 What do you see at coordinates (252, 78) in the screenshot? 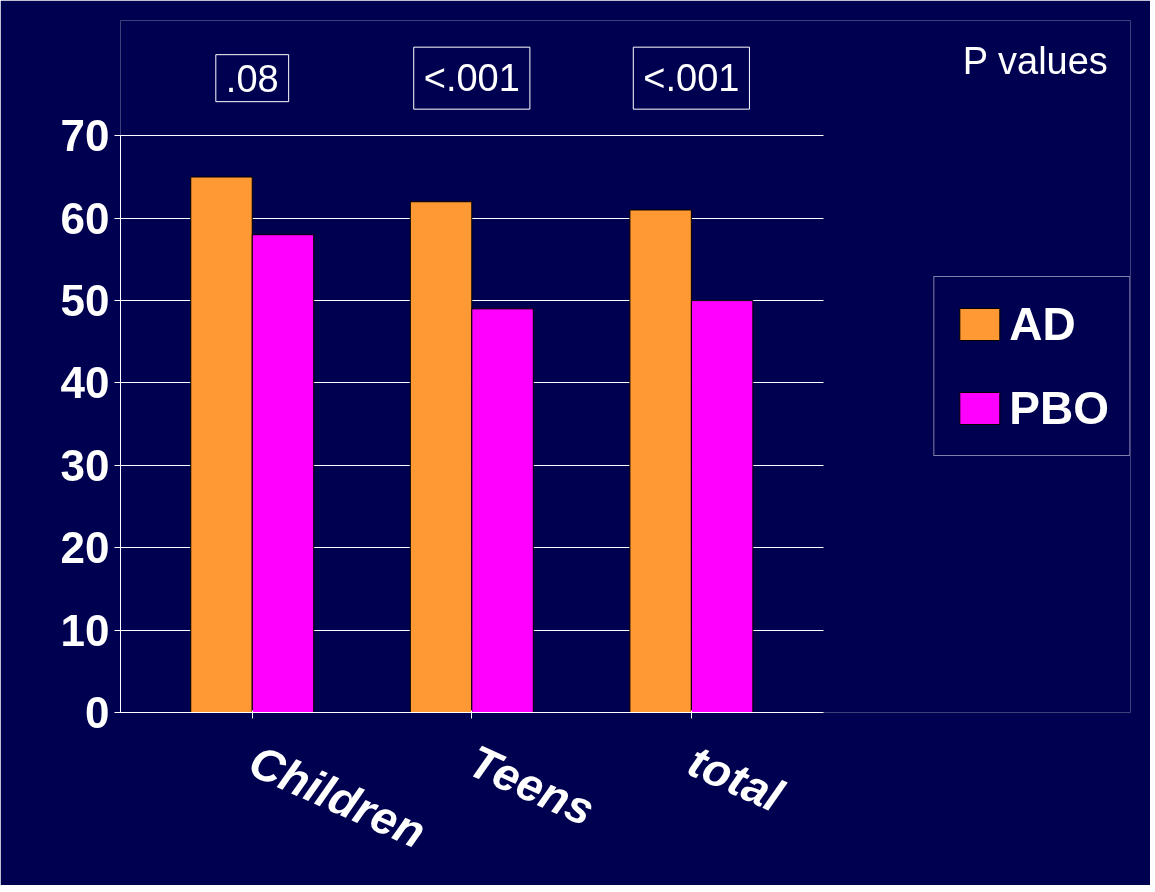
I see `text: .08` at bounding box center [252, 78].